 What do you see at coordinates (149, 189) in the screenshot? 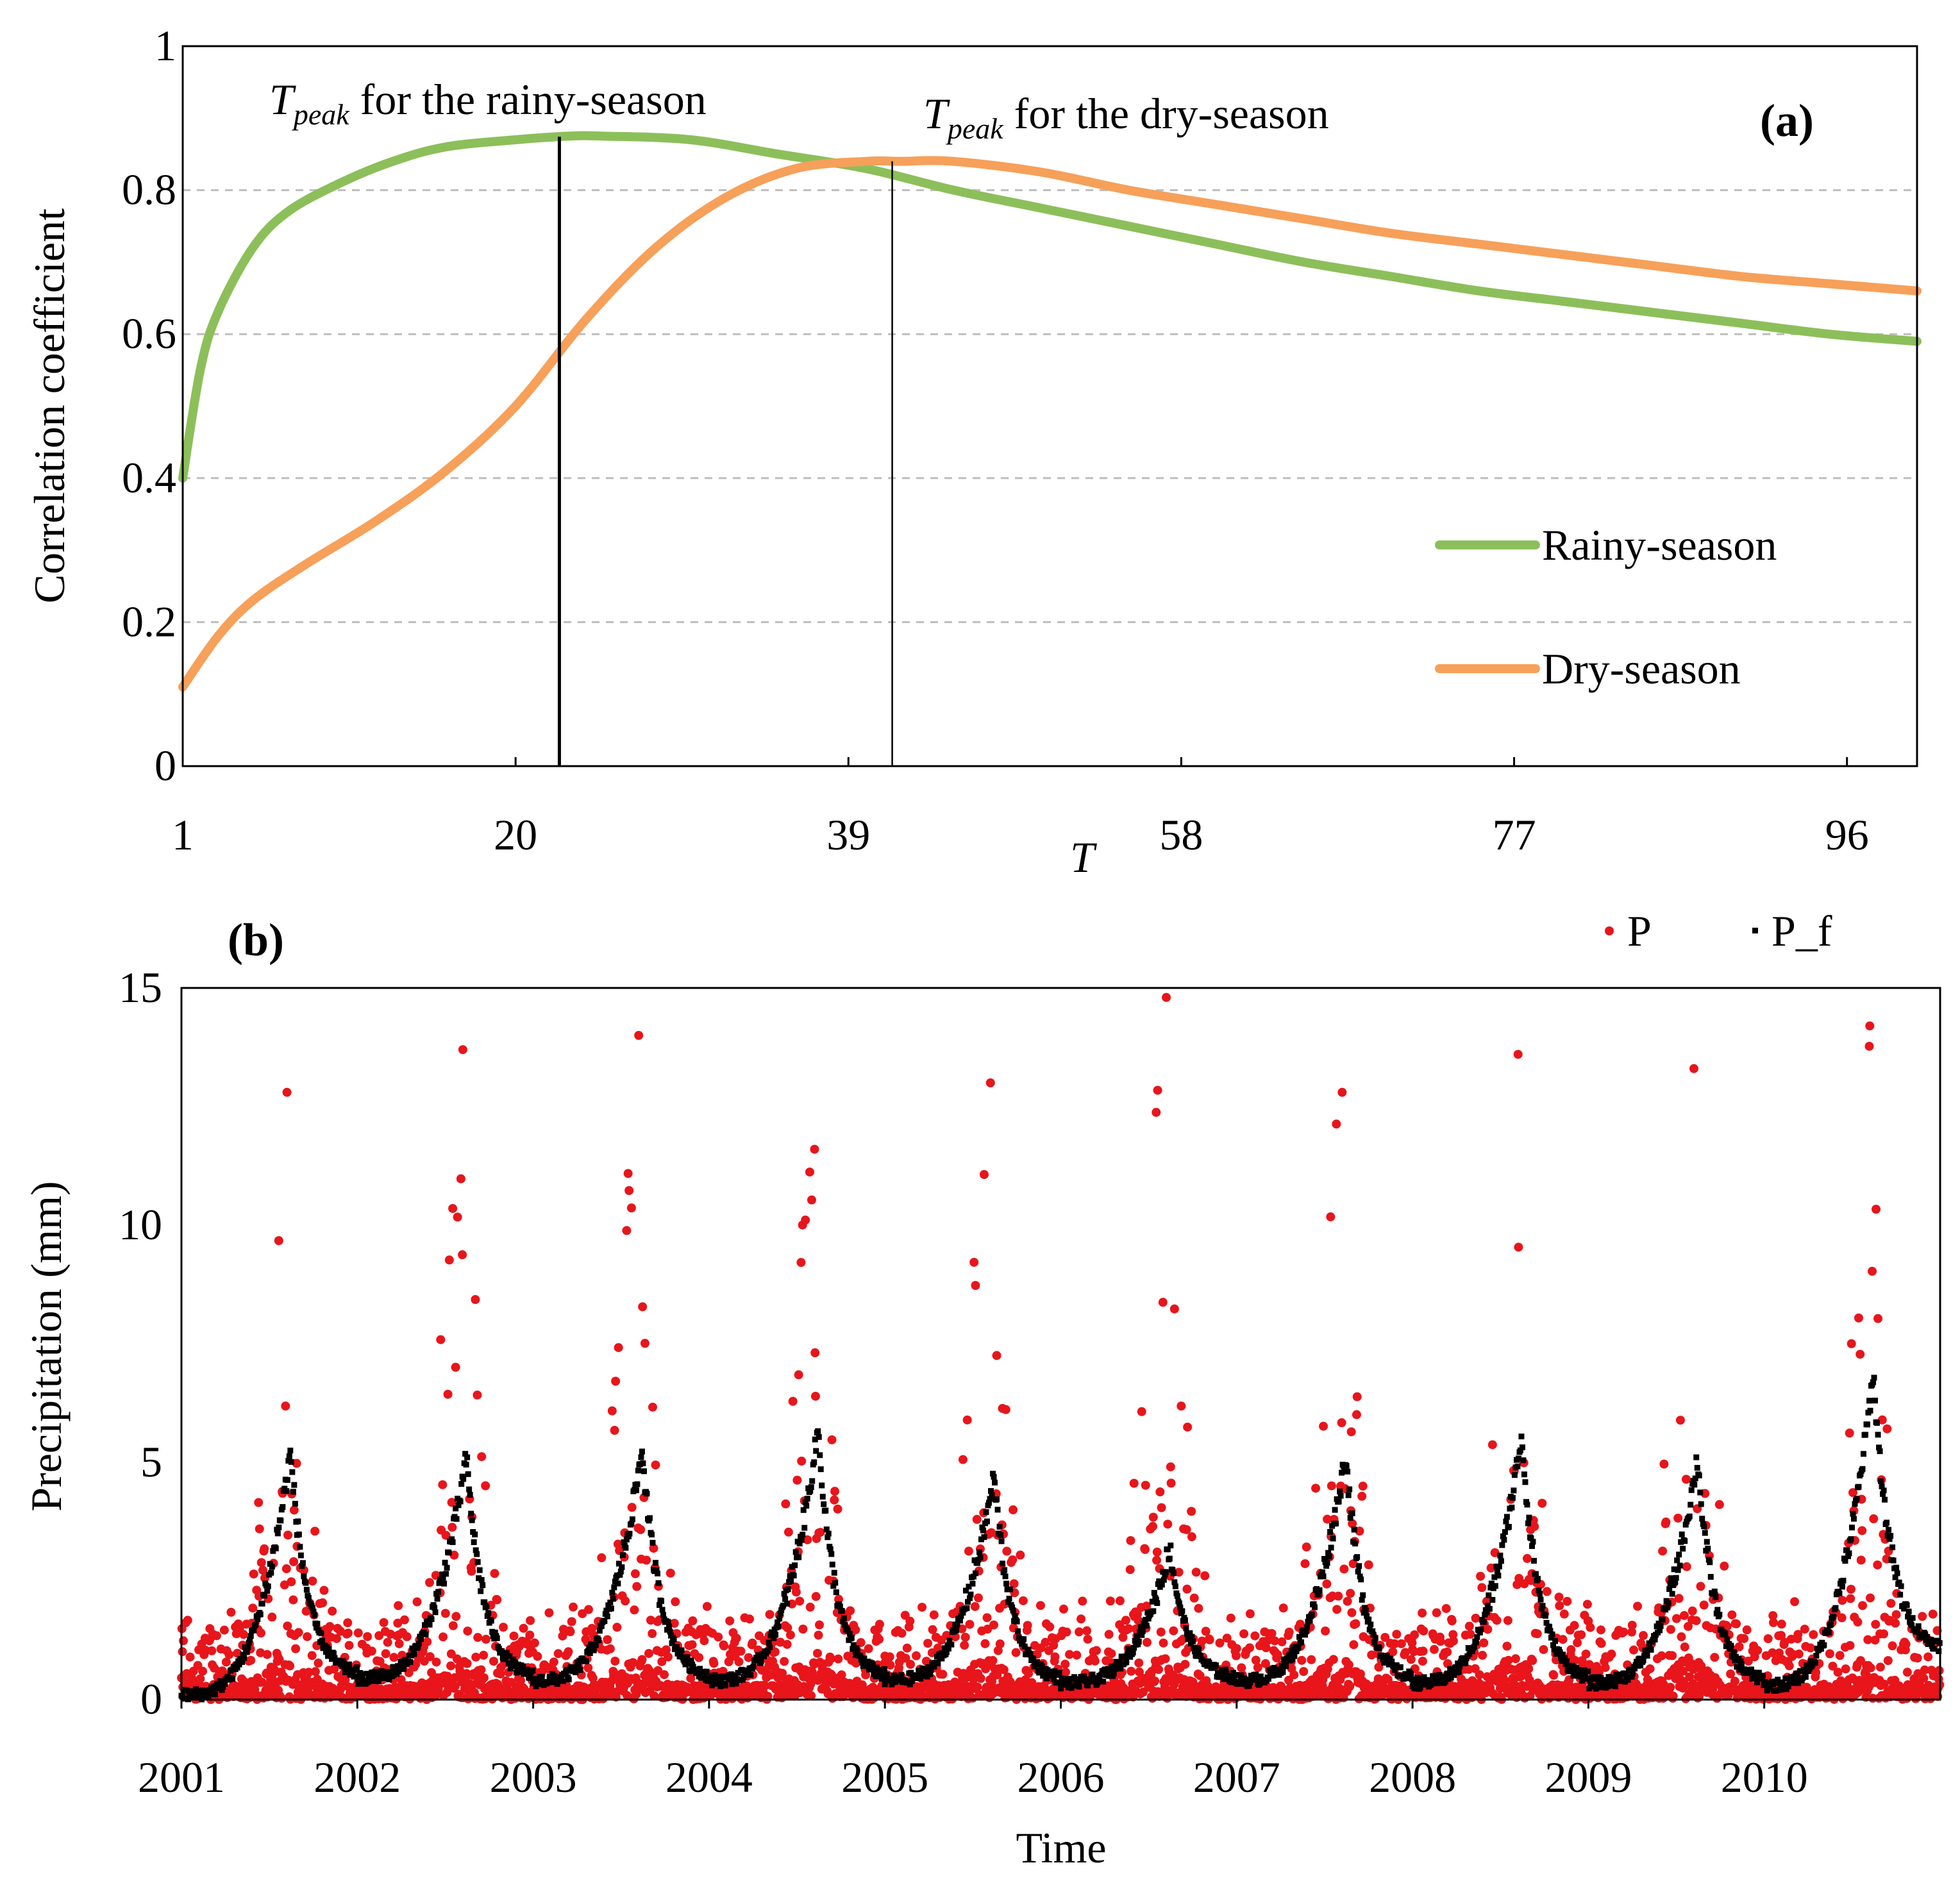
I see `panel-a-y-tick-label: 0.8` at bounding box center [149, 189].